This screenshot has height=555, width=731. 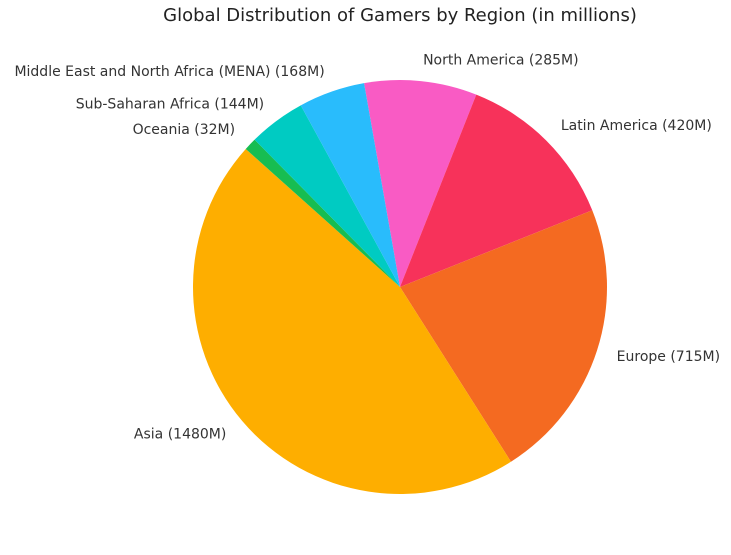 What do you see at coordinates (636, 126) in the screenshot?
I see `slice-label-1: Latin America (420M)` at bounding box center [636, 126].